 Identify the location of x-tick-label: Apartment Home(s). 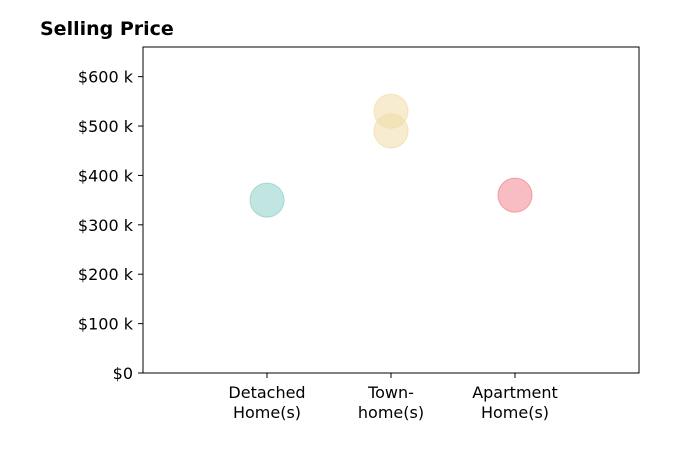
(515, 402).